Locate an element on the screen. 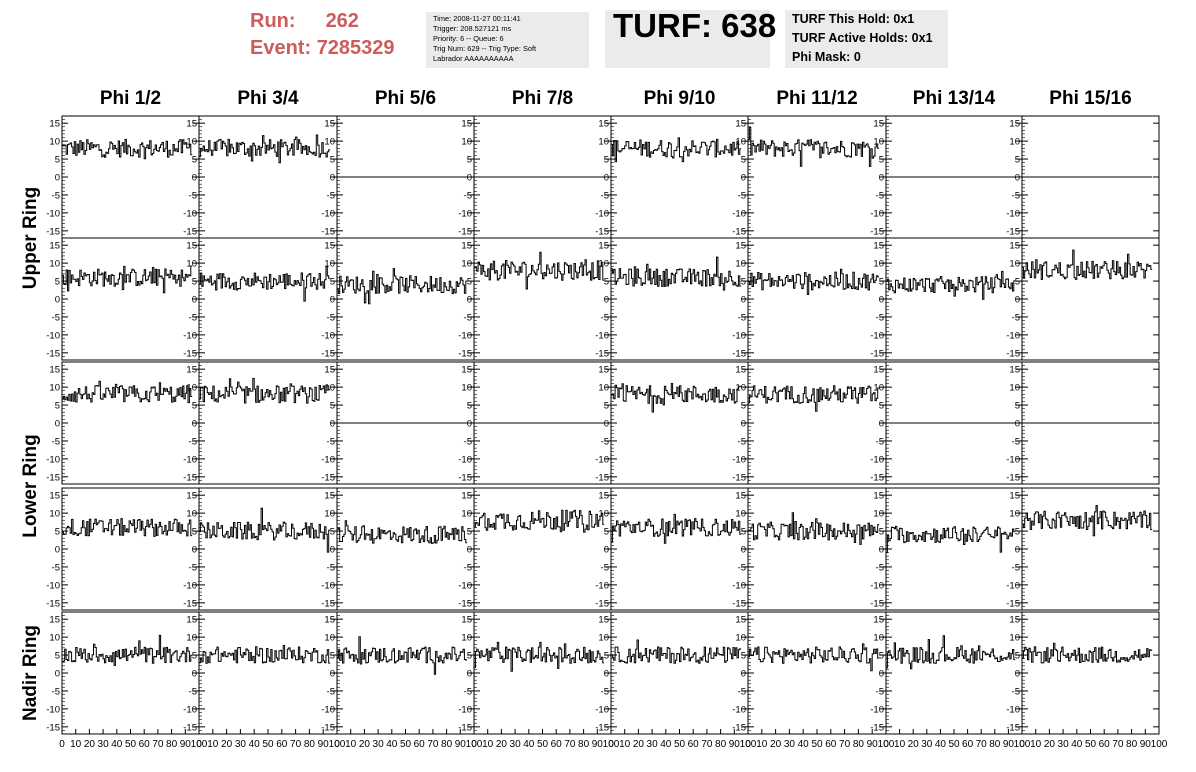  event-line: Event: 7285329 is located at coordinates (335, 48).